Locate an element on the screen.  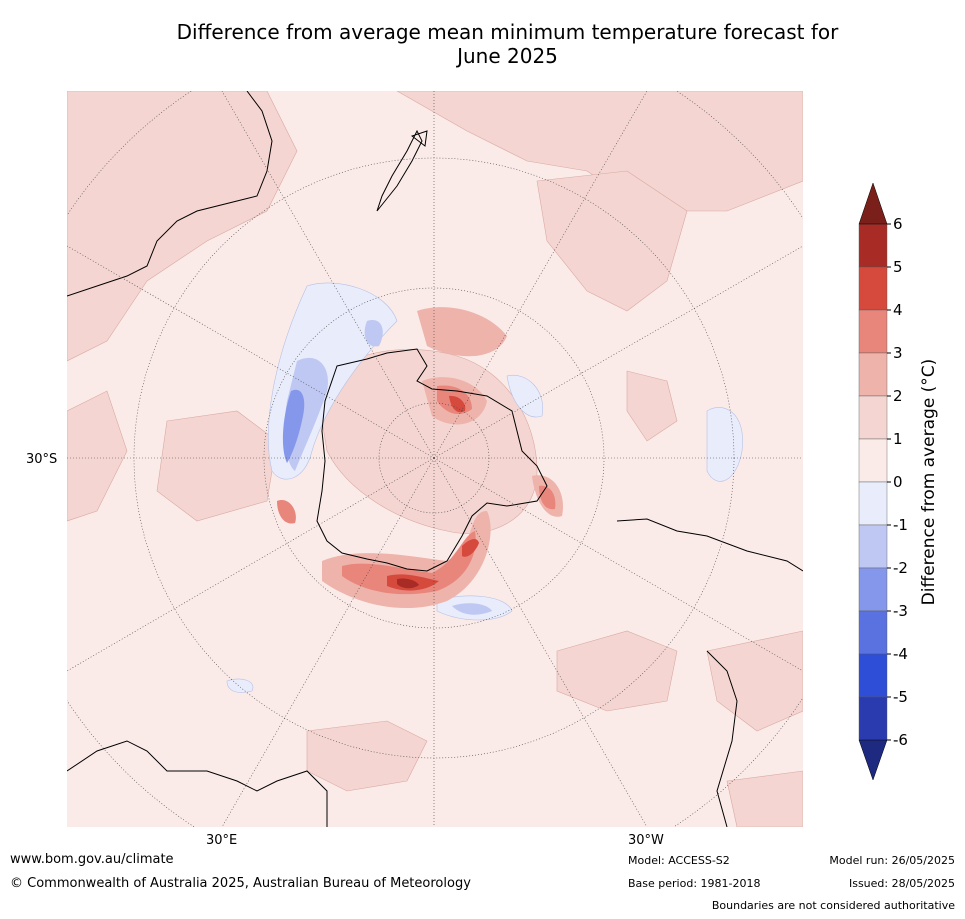
antarctica-coastline is located at coordinates (432, 460).